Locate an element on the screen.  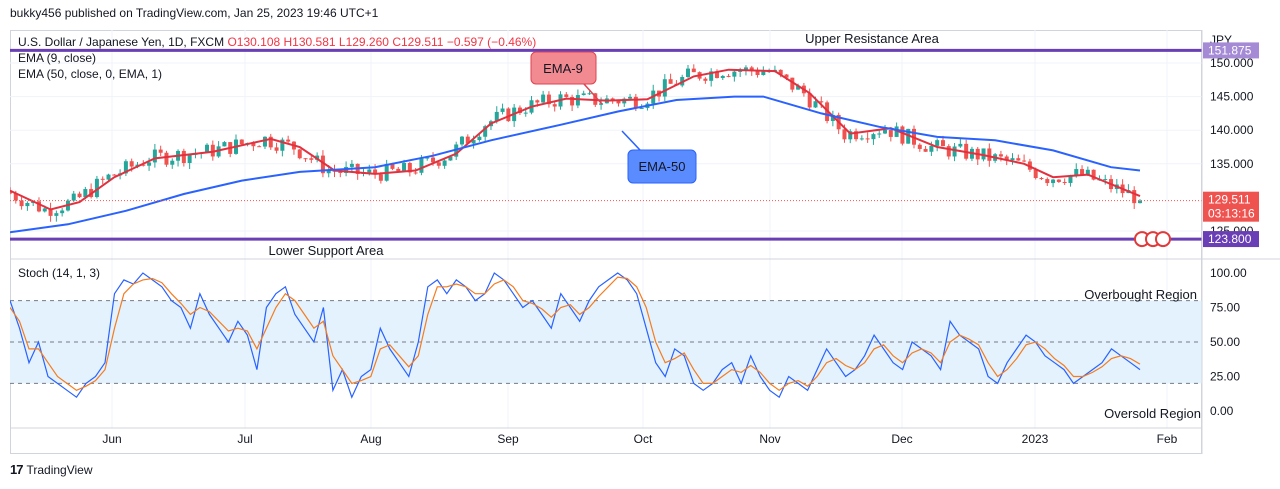
stoch-legend: Stoch (14, 1, 3) is located at coordinates (59, 273).